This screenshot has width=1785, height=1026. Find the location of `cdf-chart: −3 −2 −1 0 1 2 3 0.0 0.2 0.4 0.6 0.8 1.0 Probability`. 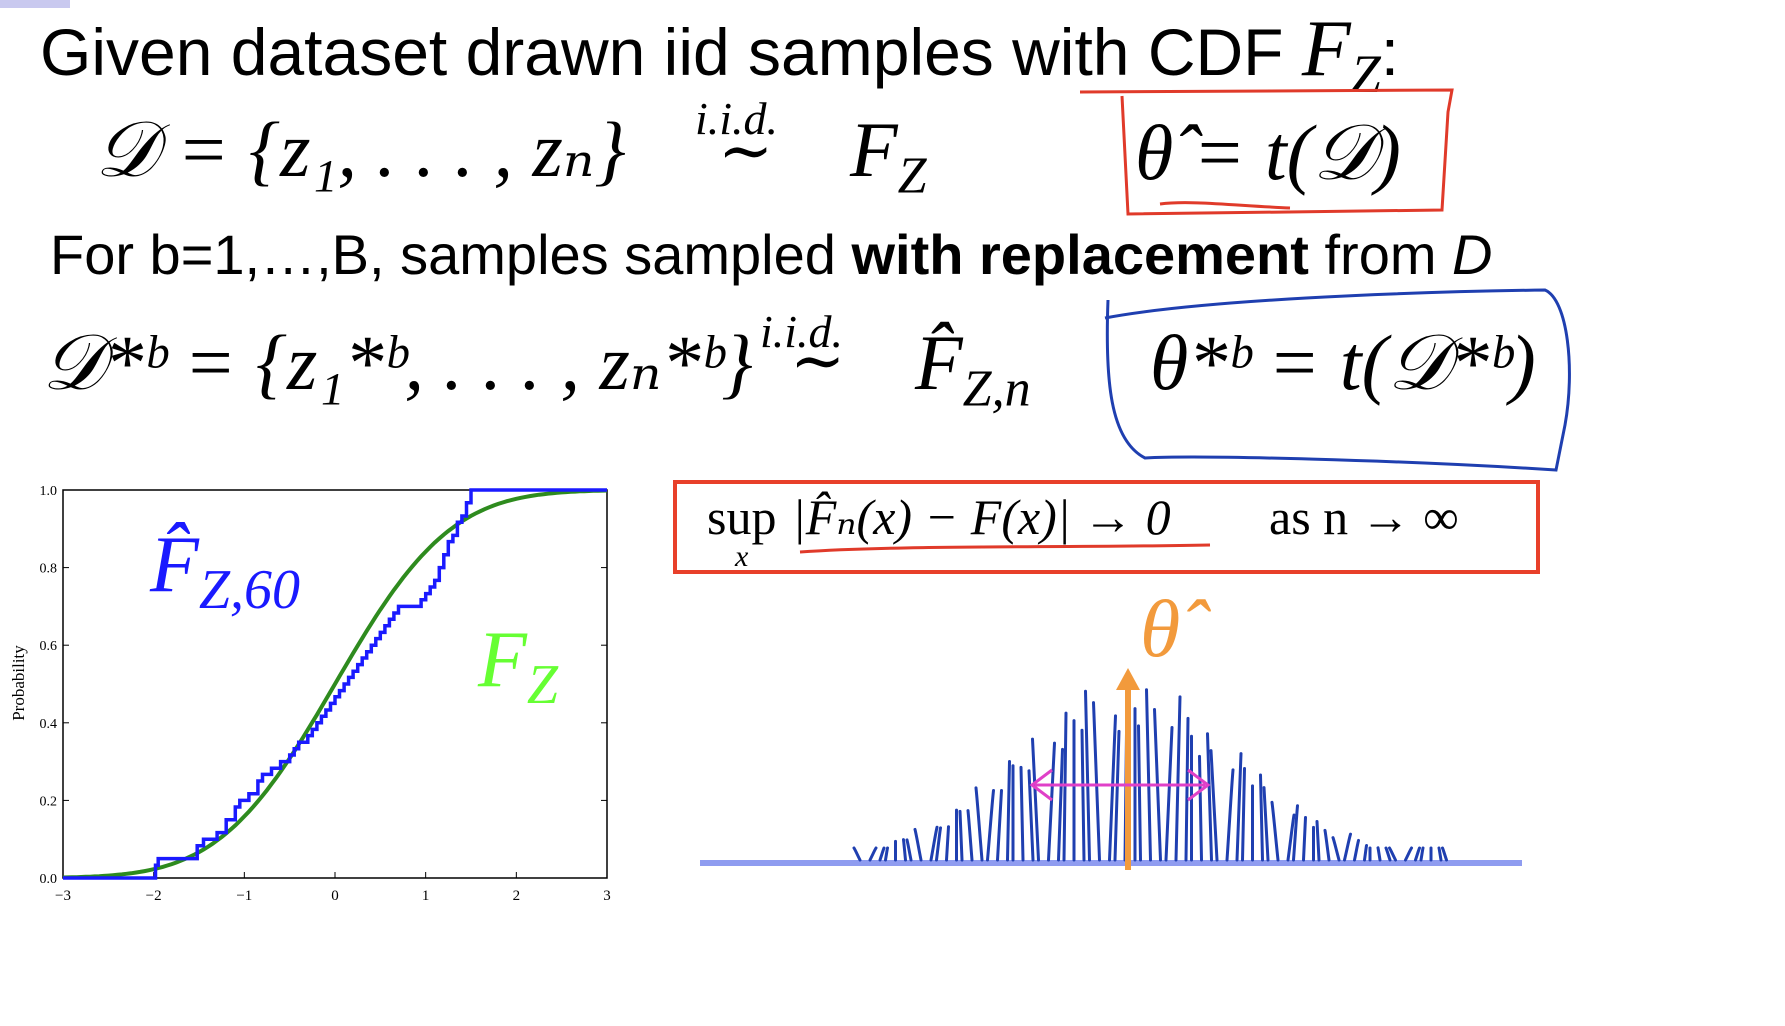

cdf-chart: −3 −2 −1 0 1 2 3 0.0 0.2 0.4 0.6 0.8 1.0 Probability is located at coordinates (310, 694).